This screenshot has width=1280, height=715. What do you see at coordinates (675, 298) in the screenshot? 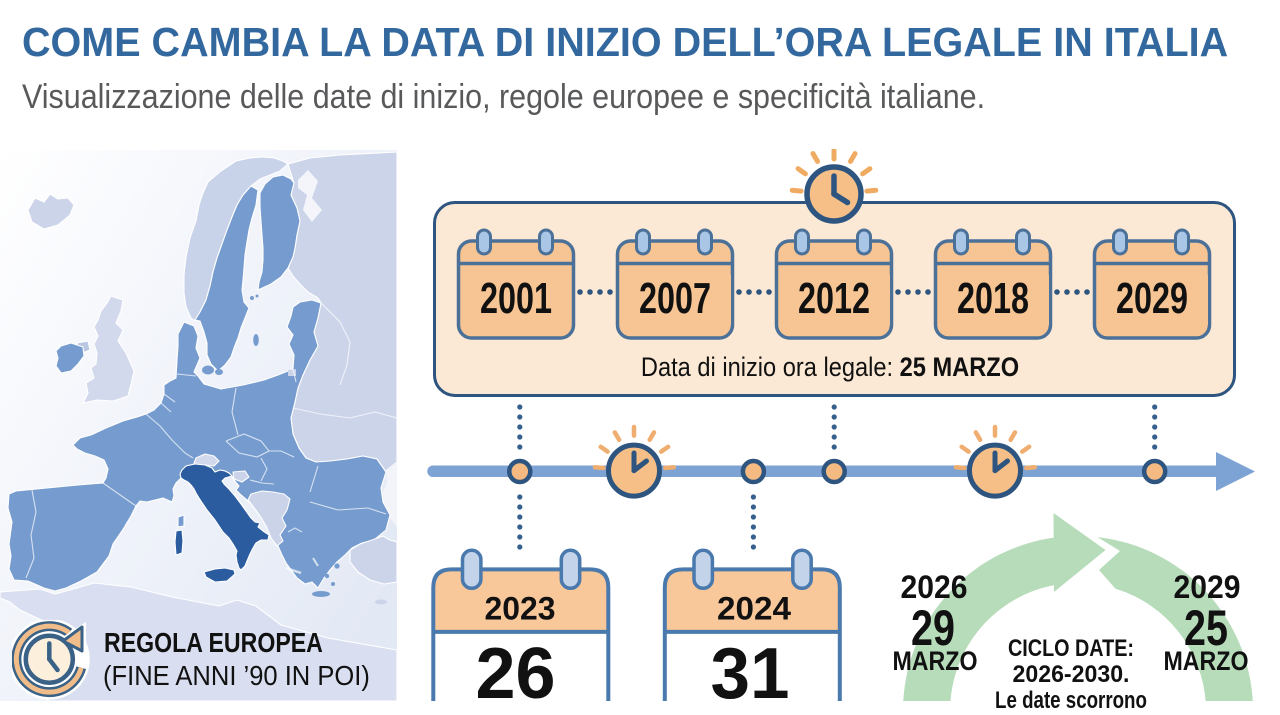
I see `svg-text: 2007` at bounding box center [675, 298].